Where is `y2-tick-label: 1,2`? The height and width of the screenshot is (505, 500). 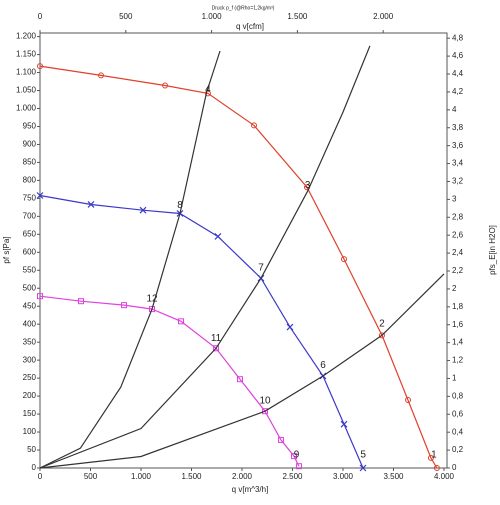
y2-tick-label: 1,2 is located at coordinates (458, 360).